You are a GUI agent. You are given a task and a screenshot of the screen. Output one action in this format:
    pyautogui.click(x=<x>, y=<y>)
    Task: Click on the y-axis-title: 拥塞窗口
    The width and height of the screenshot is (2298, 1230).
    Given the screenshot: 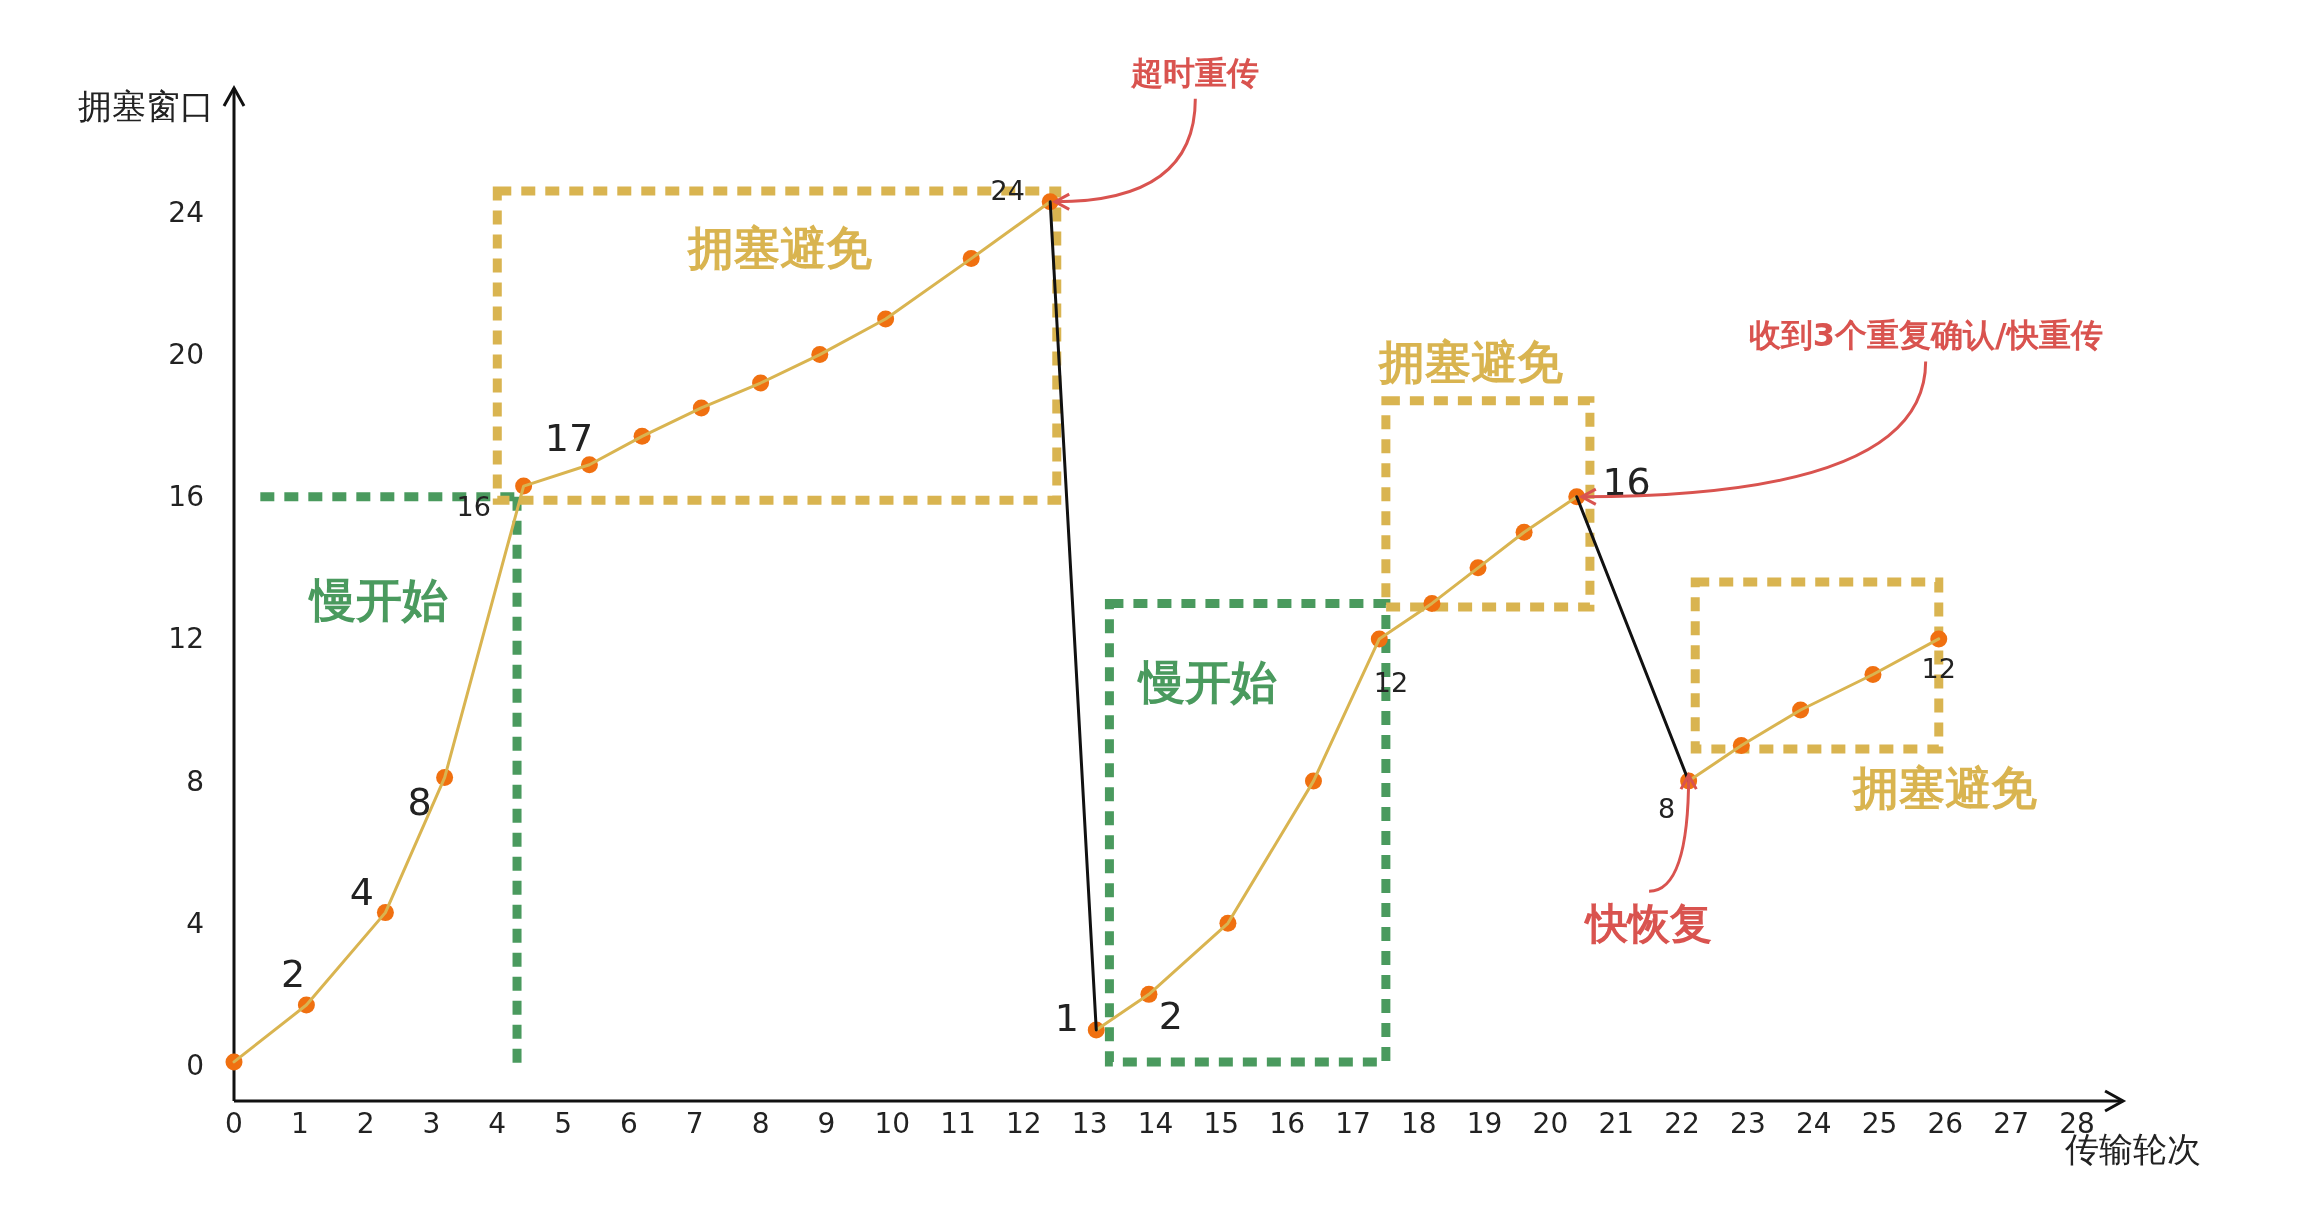 What is the action you would take?
    pyautogui.click(x=146, y=106)
    